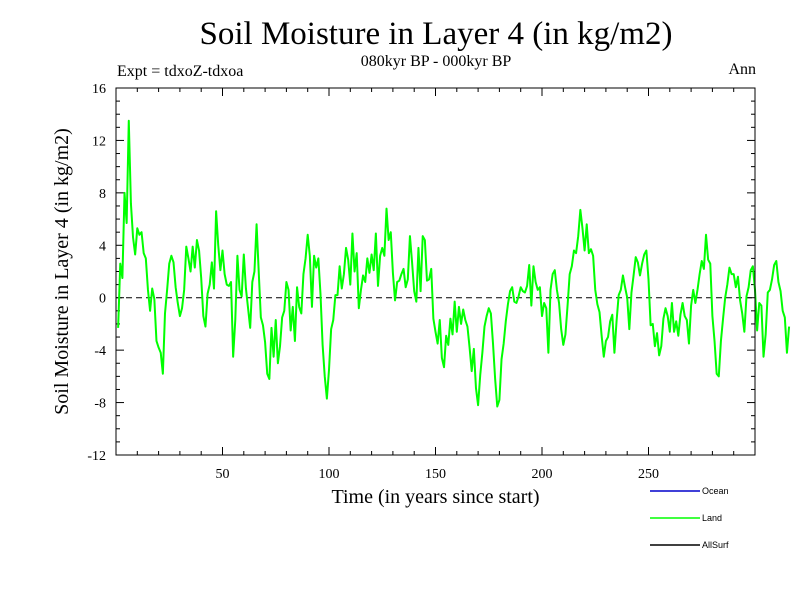 The height and width of the screenshot is (600, 800). What do you see at coordinates (648, 474) in the screenshot?
I see `x-tick-label: 250` at bounding box center [648, 474].